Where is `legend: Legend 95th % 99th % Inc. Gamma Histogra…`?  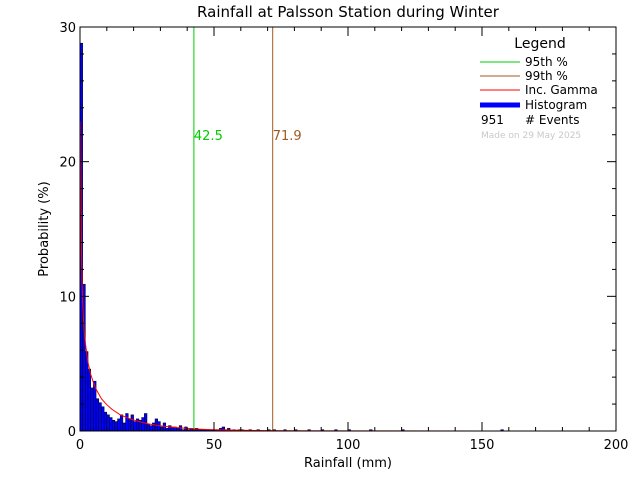
legend: Legend 95th % 99th % Inc. Gamma Histogra… is located at coordinates (539, 88).